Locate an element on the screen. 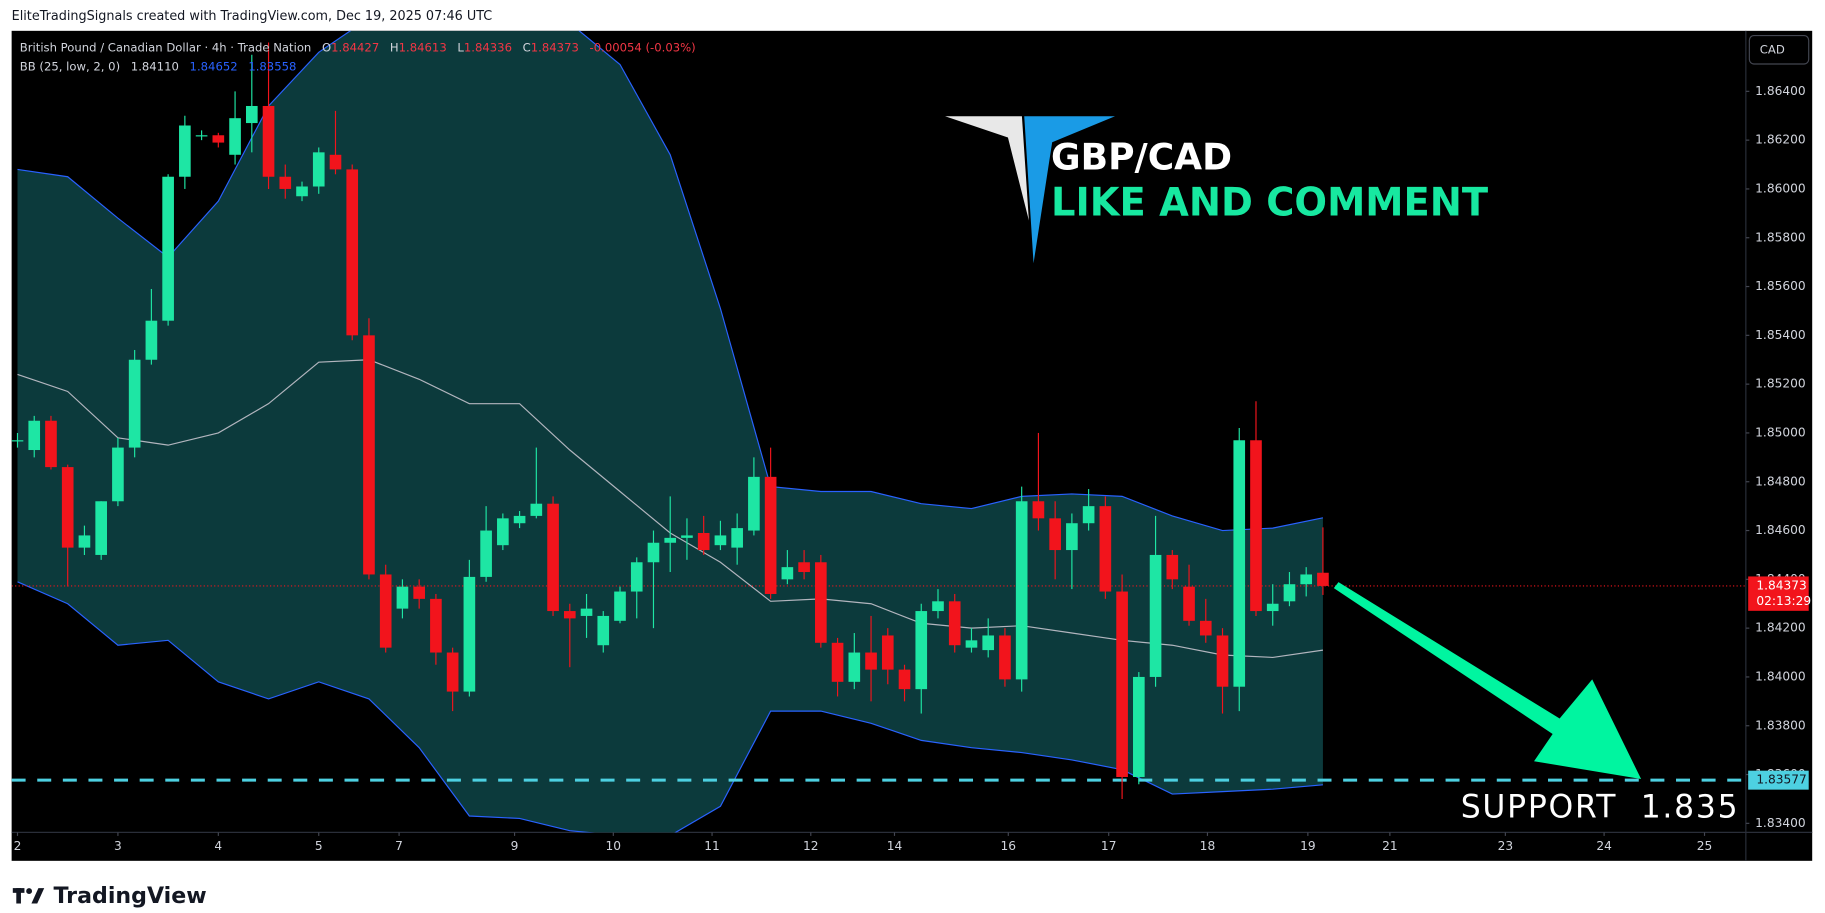 This screenshot has width=1825, height=913. indicator-value: 1.83558 is located at coordinates (272, 66).